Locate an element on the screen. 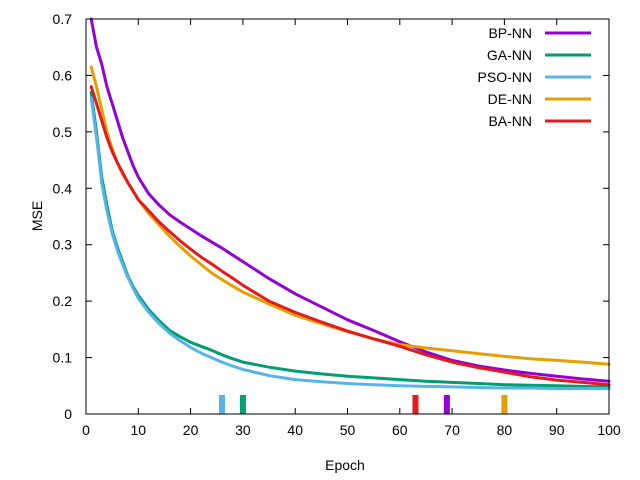  legend-label-bp-nn: BP-NN is located at coordinates (510, 33).